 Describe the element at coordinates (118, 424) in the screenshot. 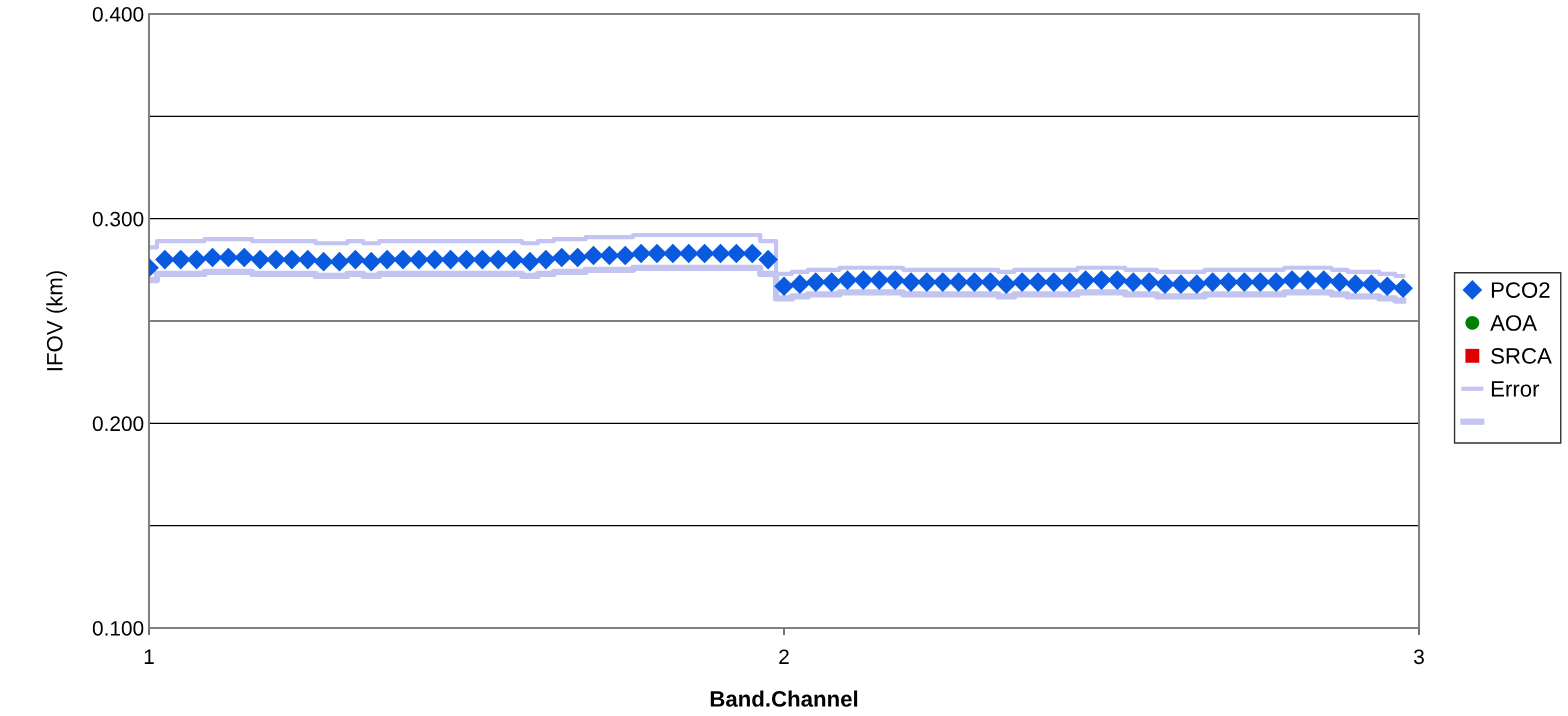

I see `y-tick-label: 0.200` at that location.